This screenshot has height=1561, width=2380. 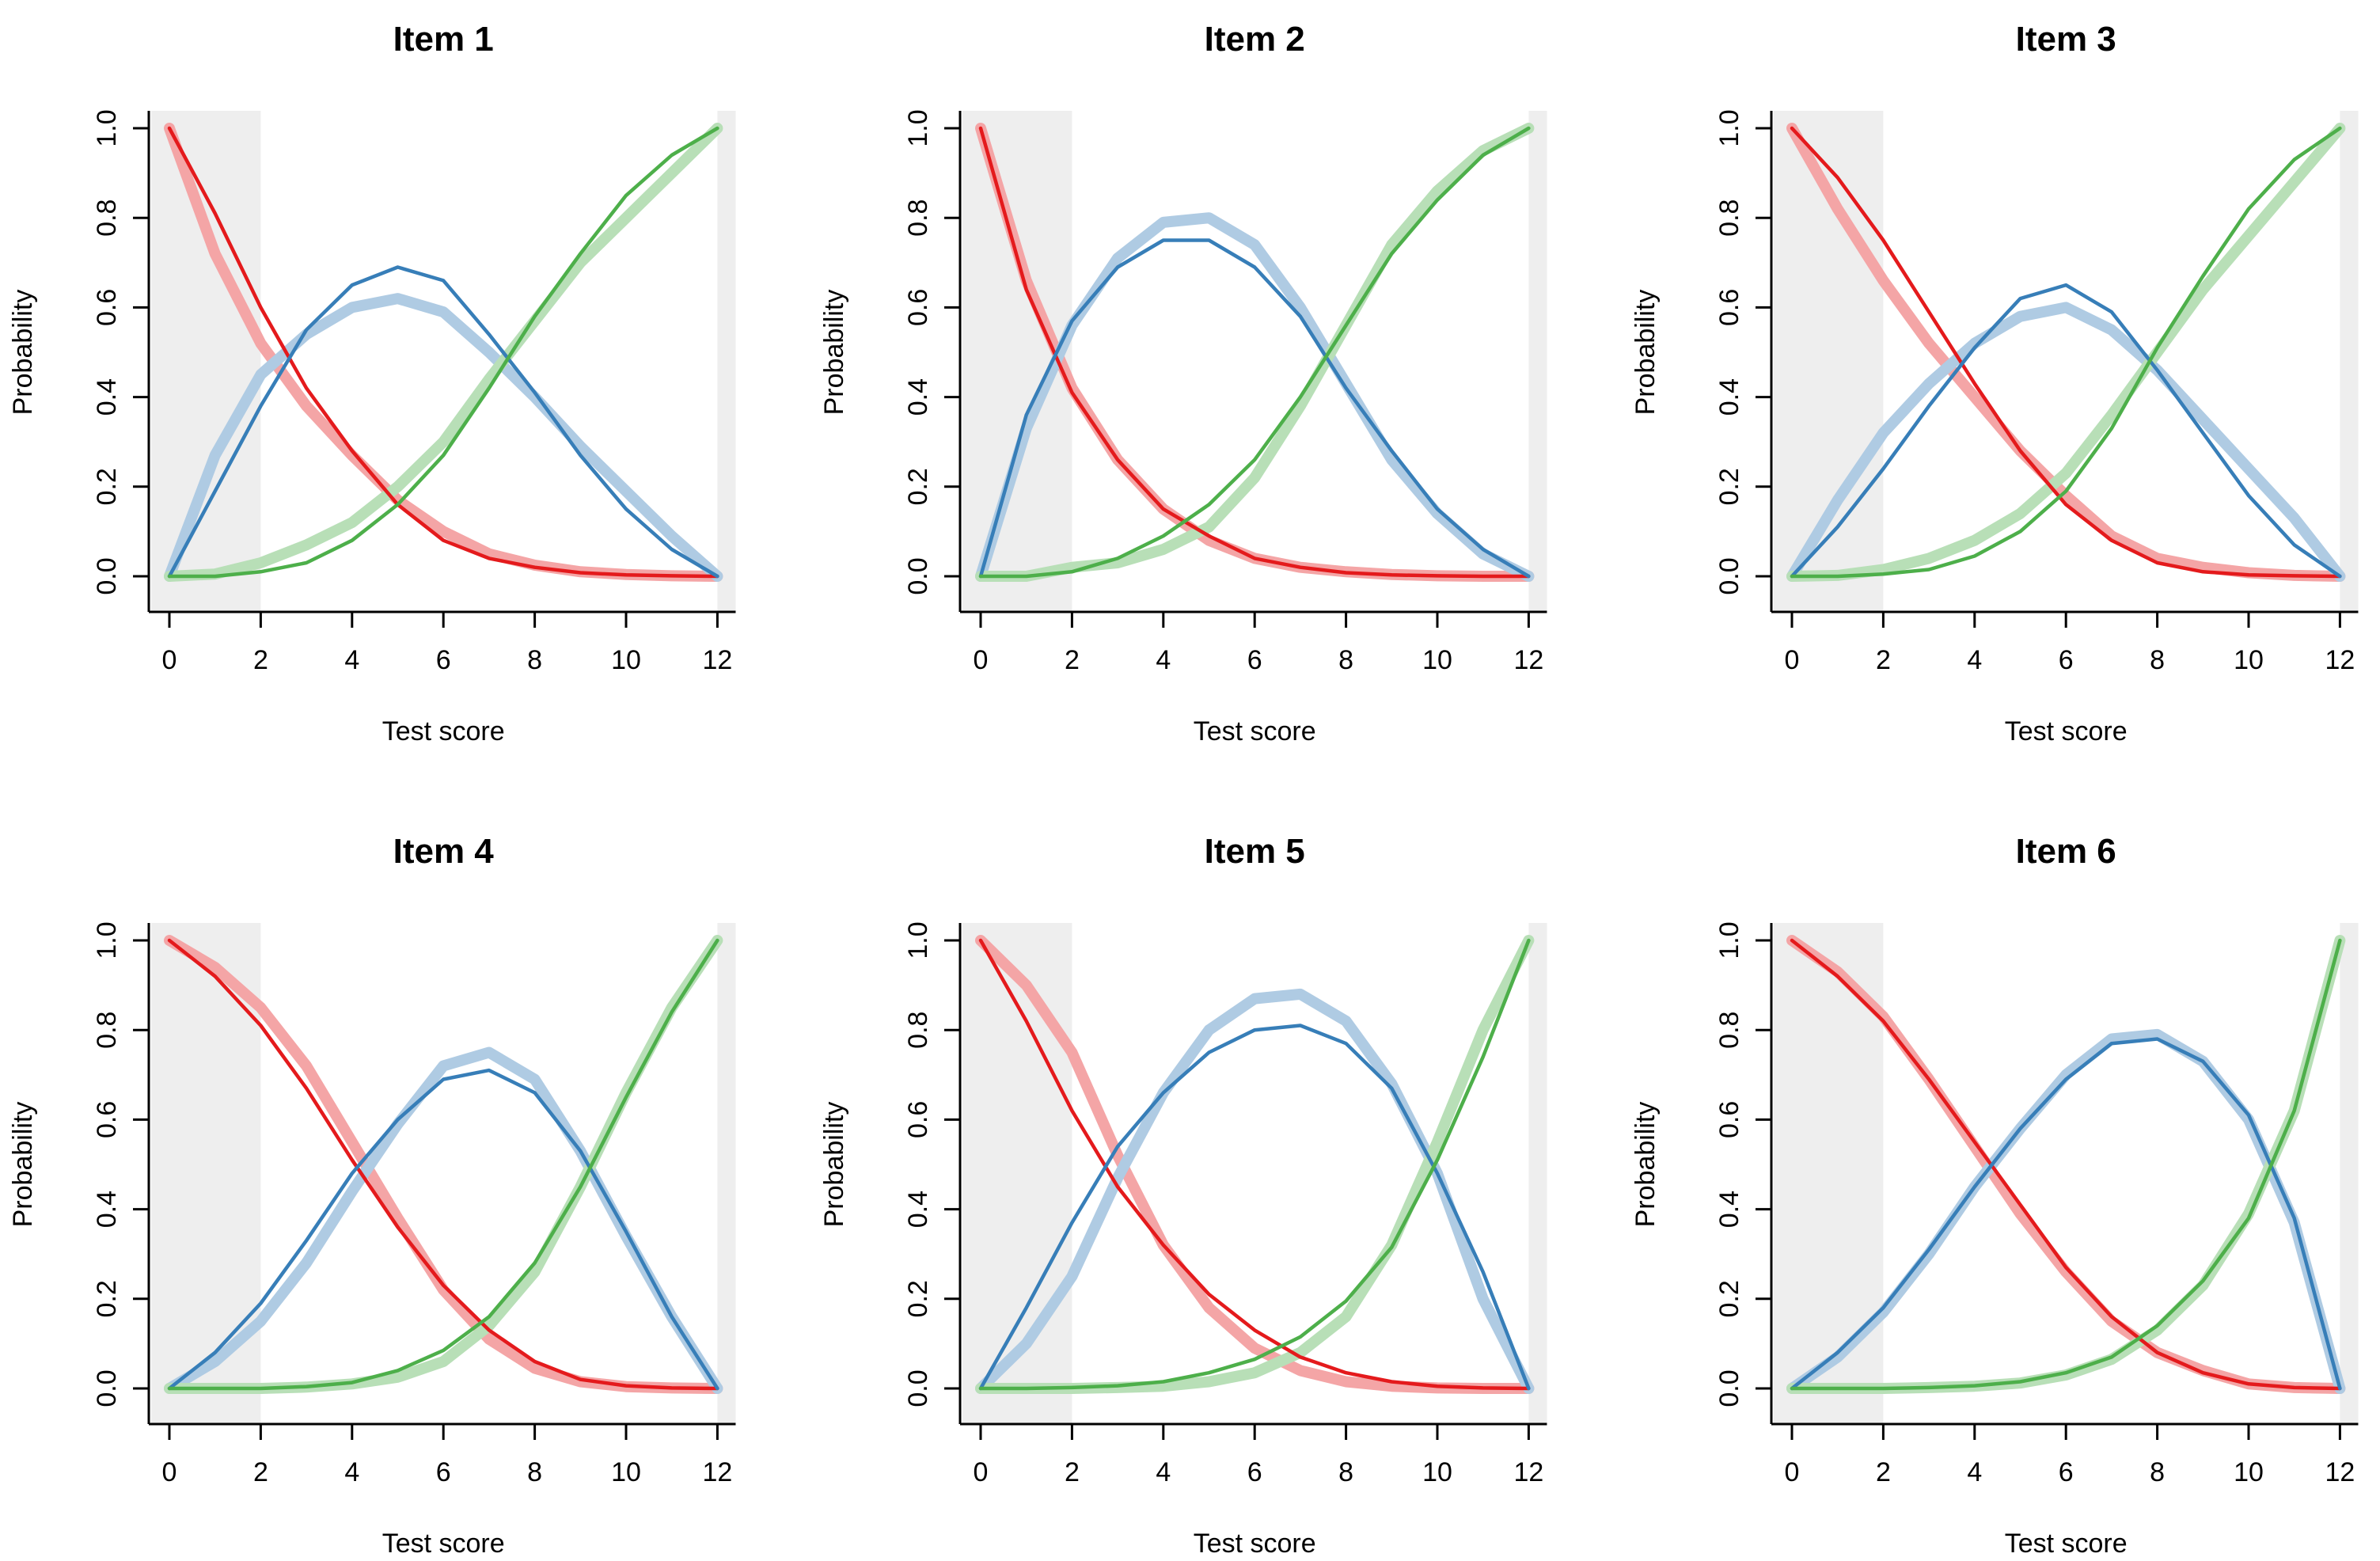 I want to click on panel-title: Item 6, so click(x=2066, y=851).